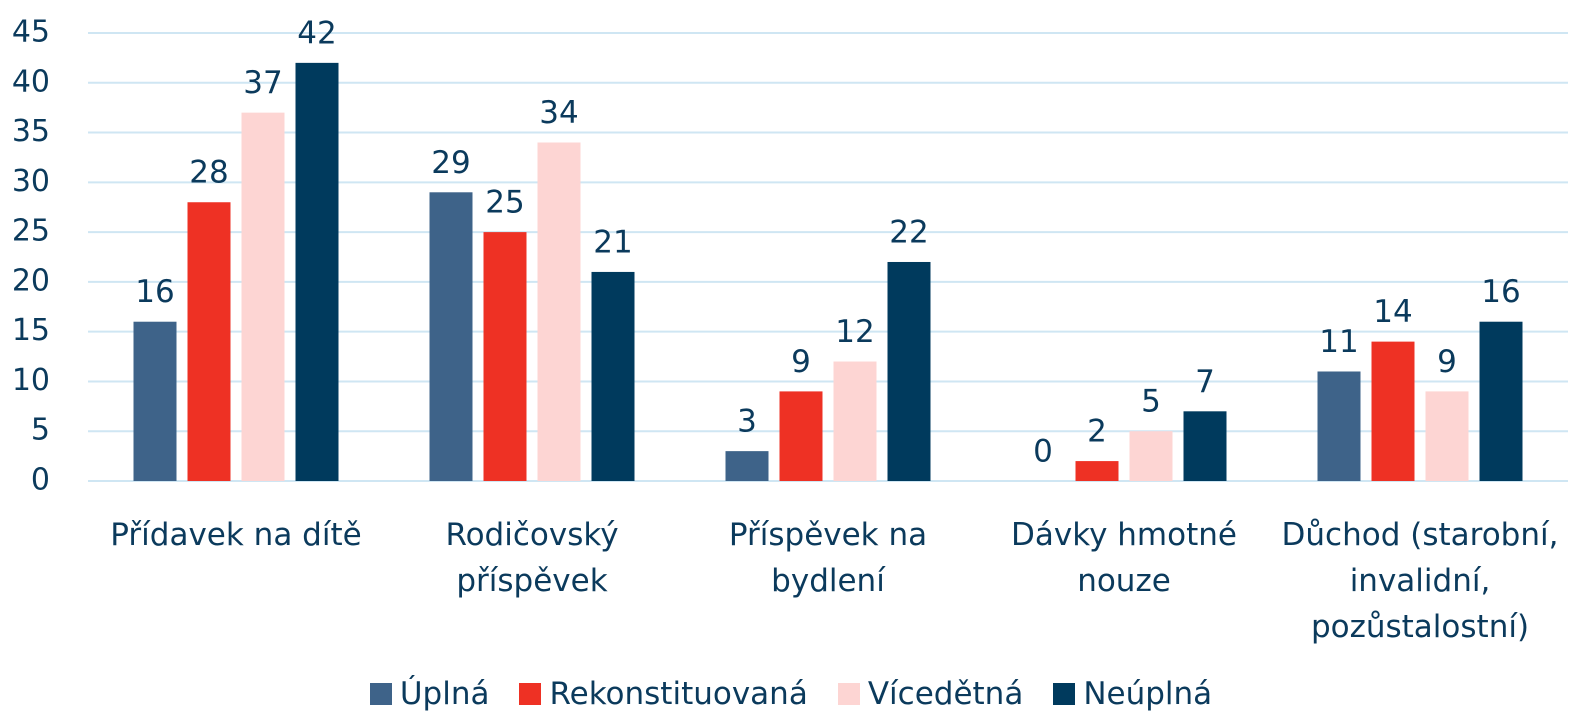 The width and height of the screenshot is (1582, 724). Describe the element at coordinates (1205, 382) in the screenshot. I see `data-label: 7` at that location.